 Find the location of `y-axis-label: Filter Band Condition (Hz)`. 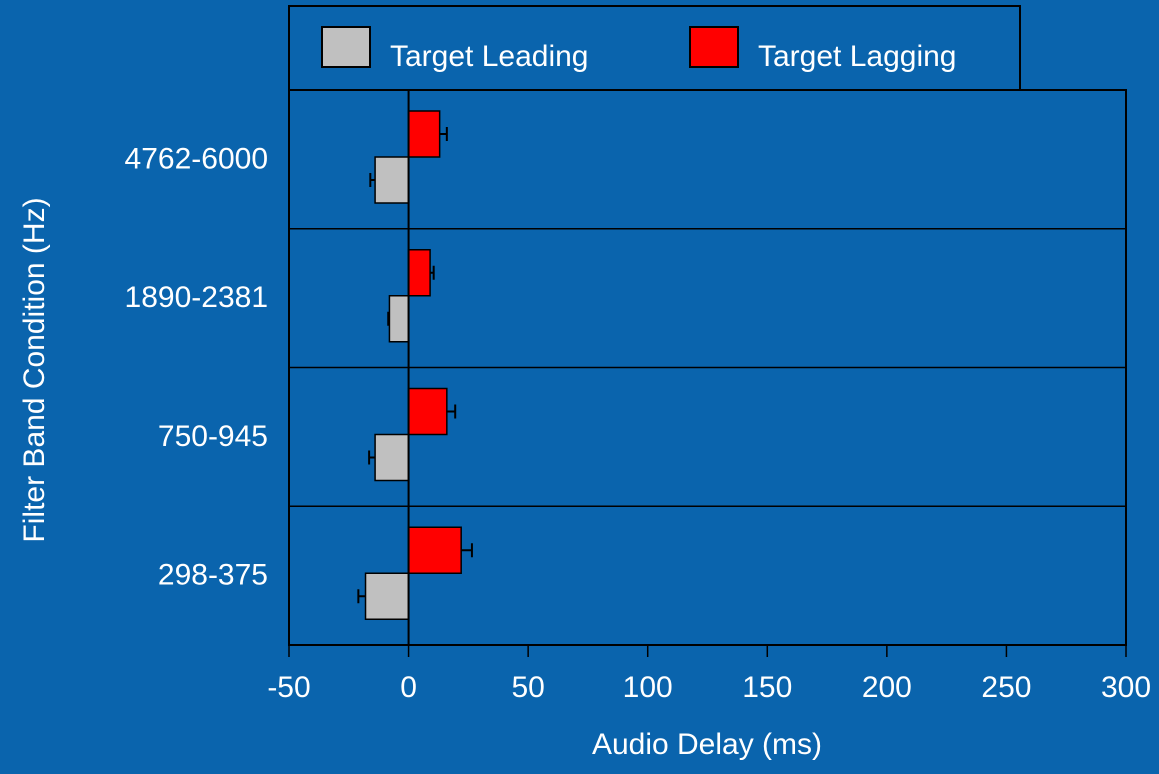

y-axis-label: Filter Band Condition (Hz) is located at coordinates (34, 369).